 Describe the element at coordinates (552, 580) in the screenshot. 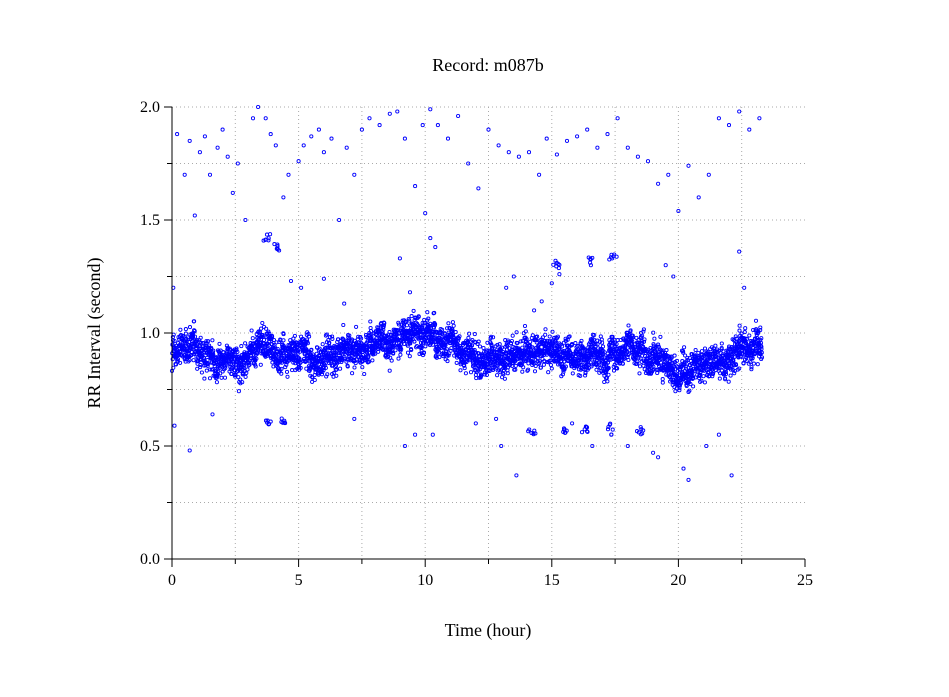

I see `x-tick-label: 15` at that location.